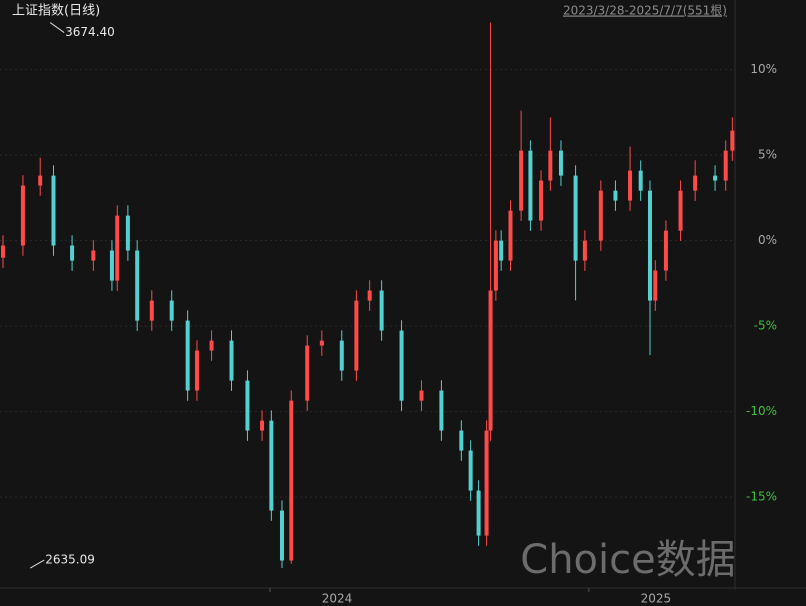  Describe the element at coordinates (627, 560) in the screenshot. I see `watermark: Choice数据` at that location.